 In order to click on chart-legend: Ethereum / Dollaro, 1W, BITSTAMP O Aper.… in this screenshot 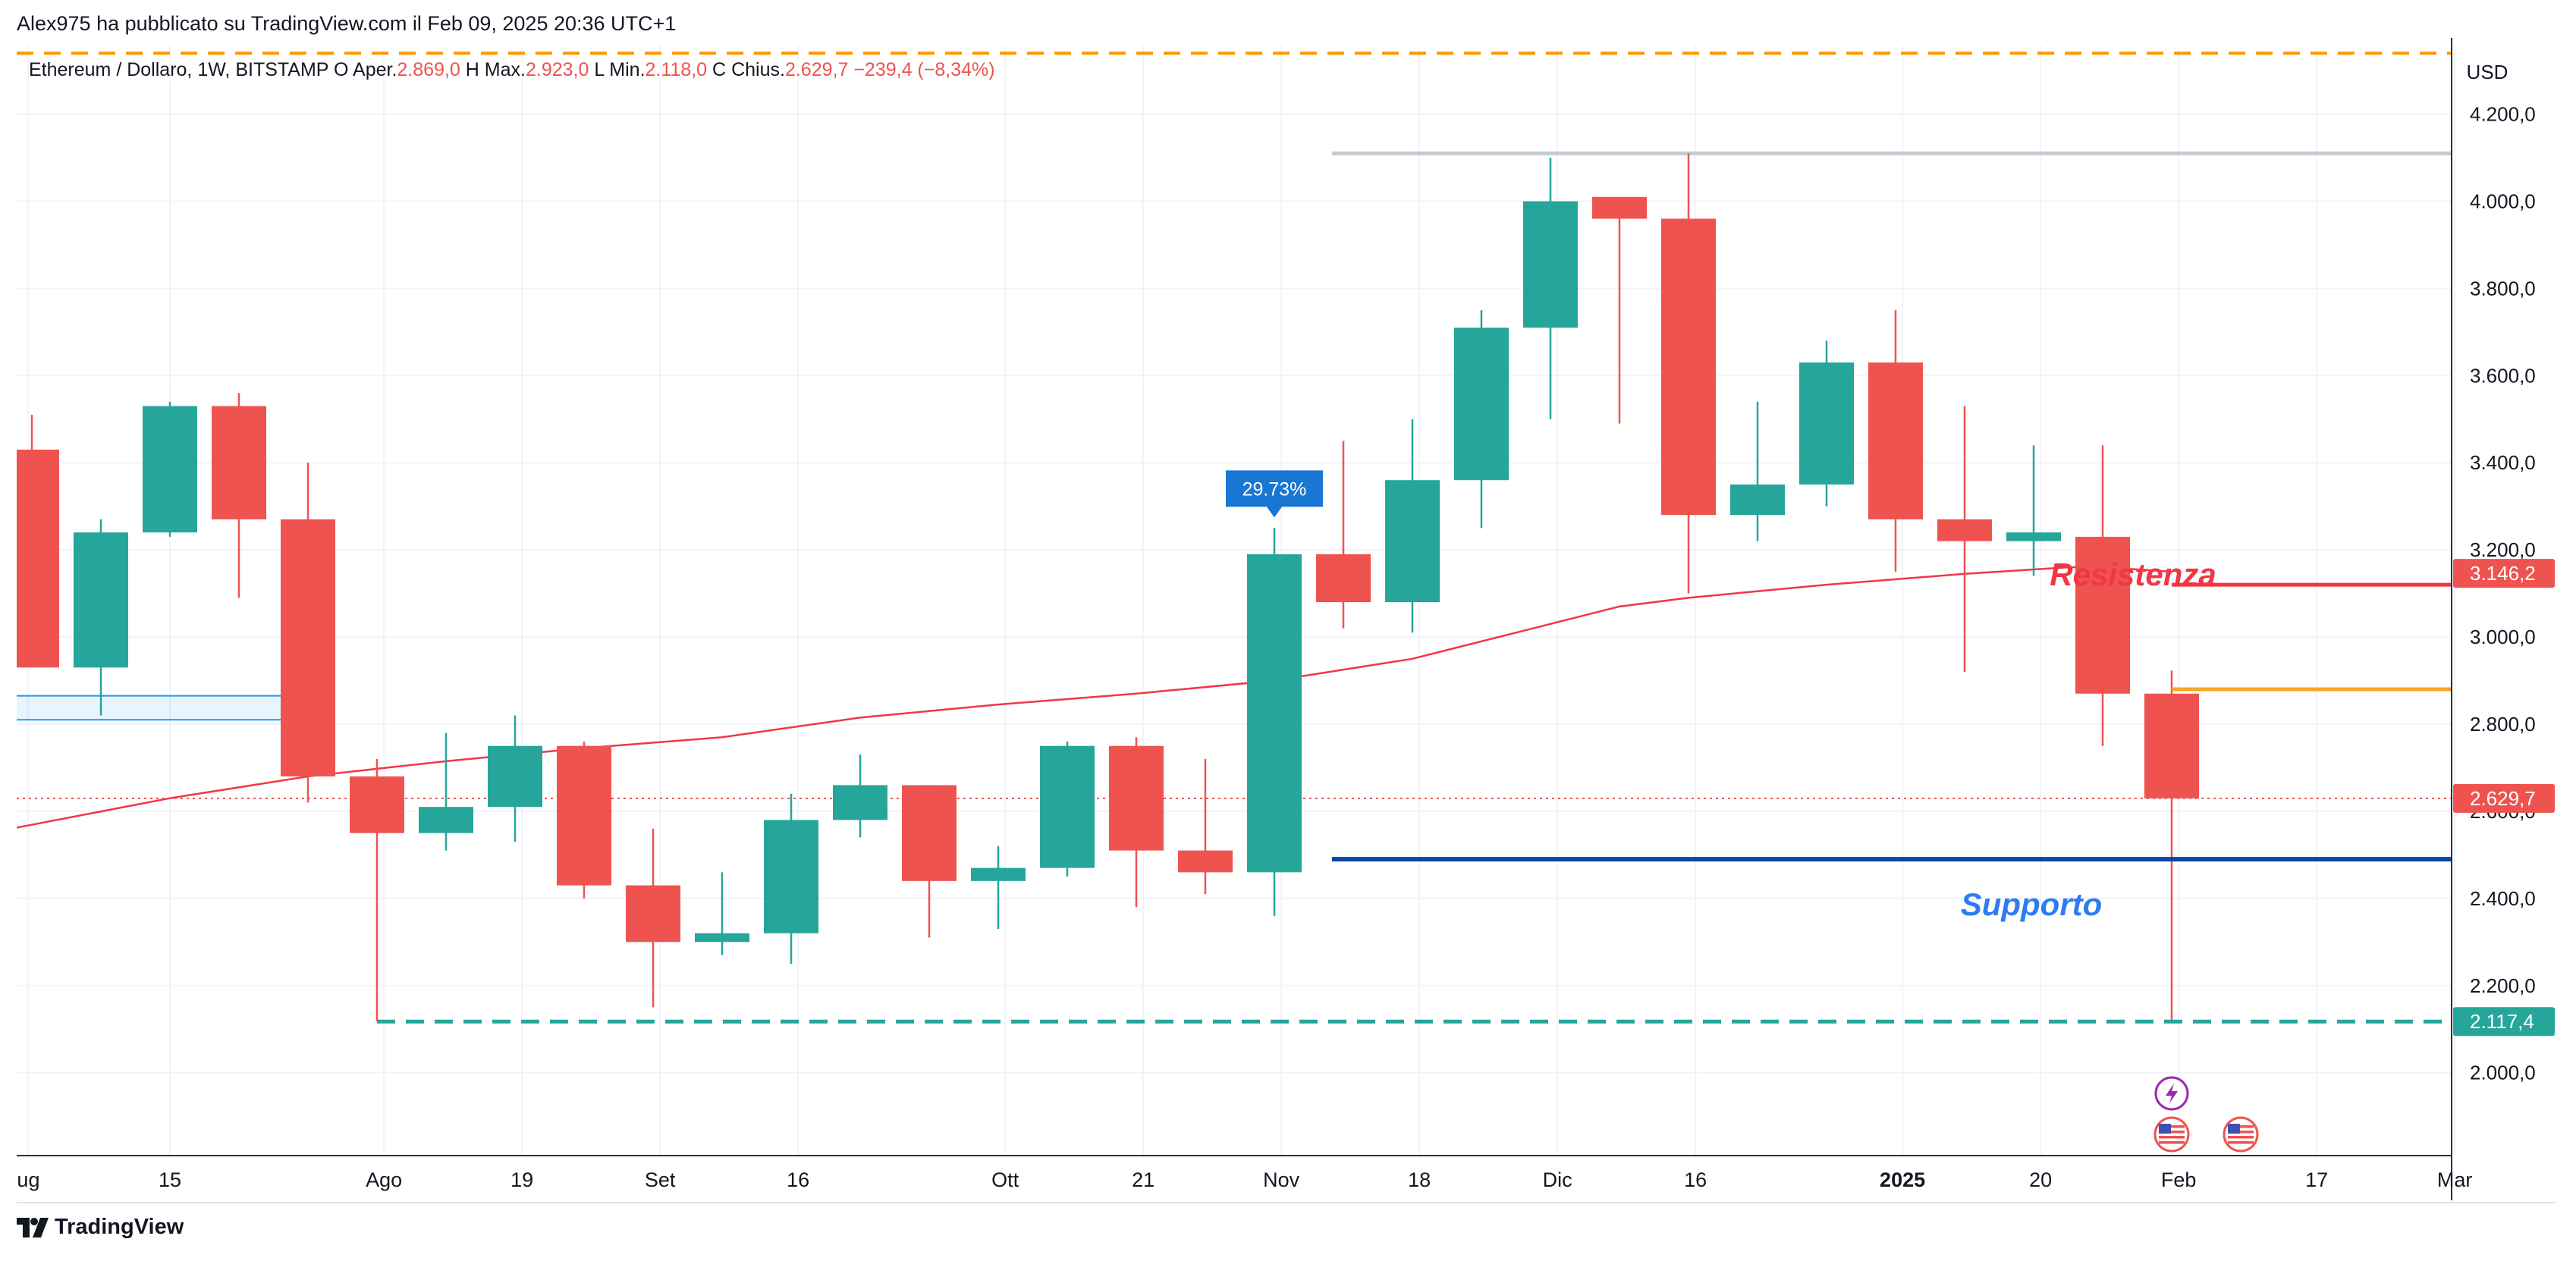, I will do `click(512, 70)`.